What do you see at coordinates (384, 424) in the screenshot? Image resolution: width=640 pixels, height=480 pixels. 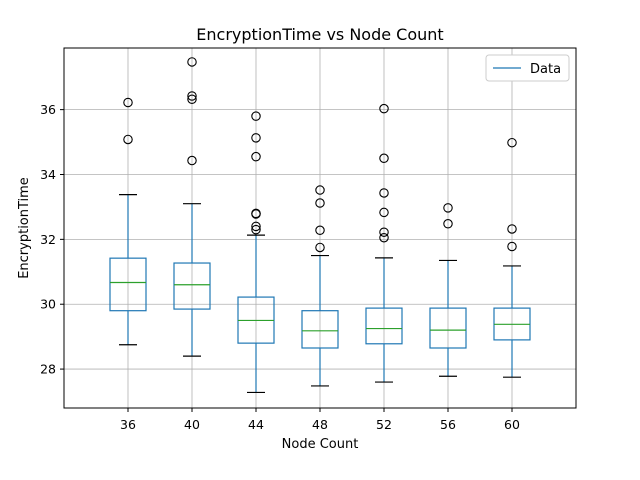 I see `x-tick-label: 52` at bounding box center [384, 424].